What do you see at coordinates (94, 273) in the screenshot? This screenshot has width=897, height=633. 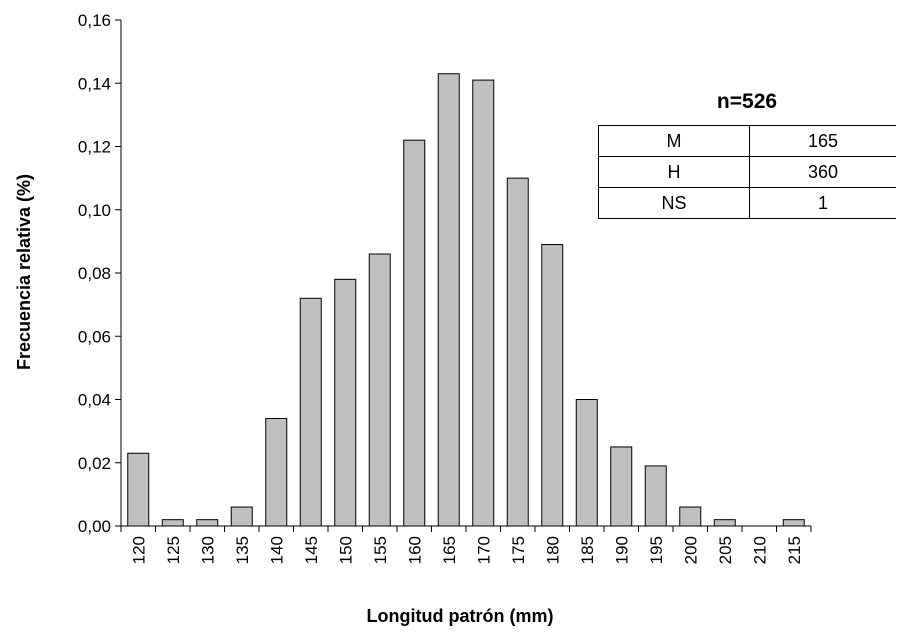 I see `y-tick-label: 0,08` at bounding box center [94, 273].